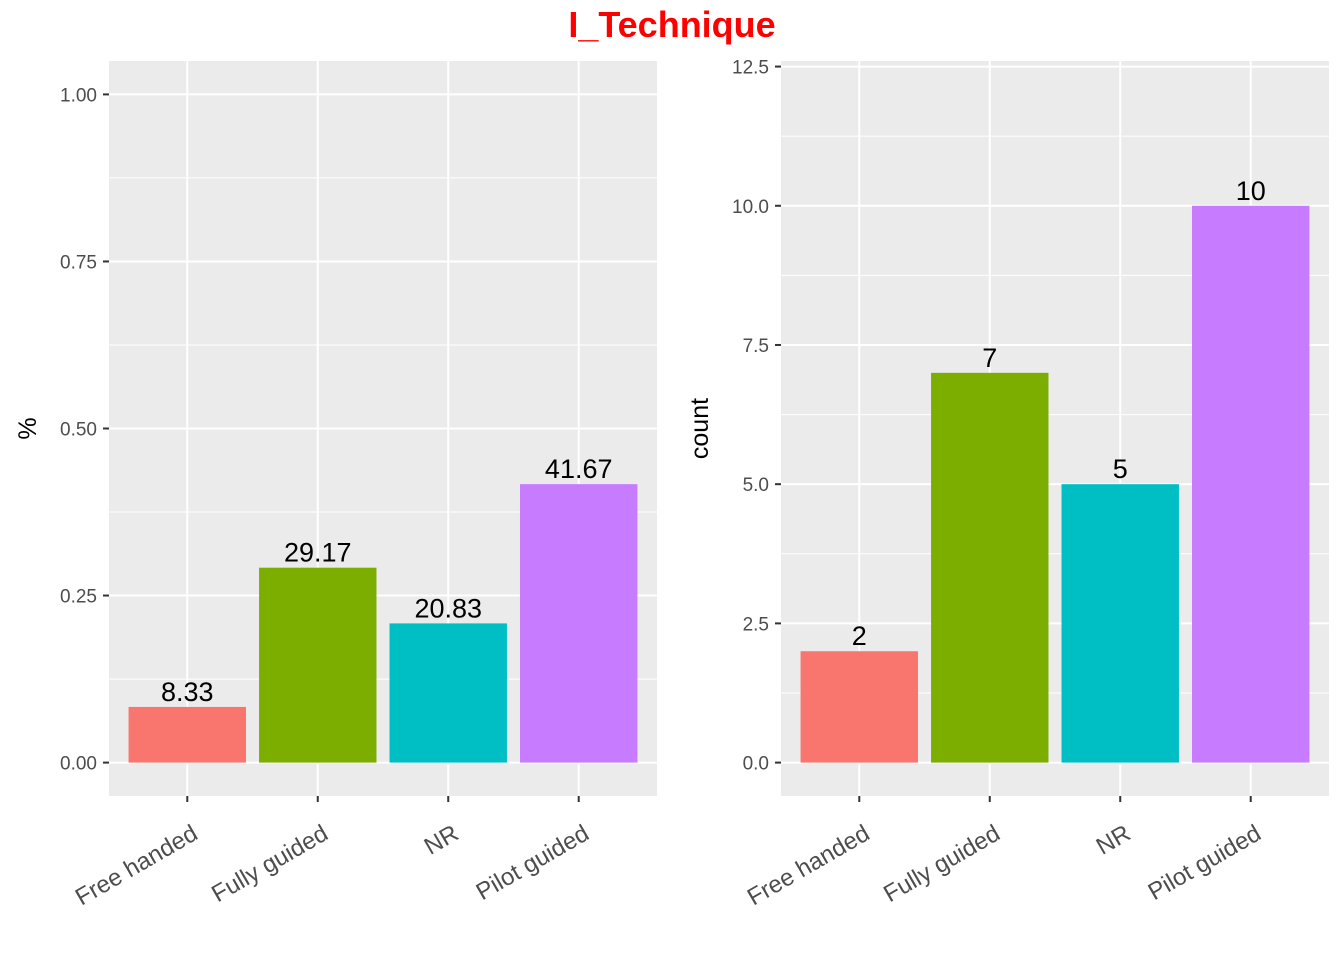 This screenshot has width=1344, height=960. What do you see at coordinates (579, 469) in the screenshot?
I see `bar-value-label: 41.67` at bounding box center [579, 469].